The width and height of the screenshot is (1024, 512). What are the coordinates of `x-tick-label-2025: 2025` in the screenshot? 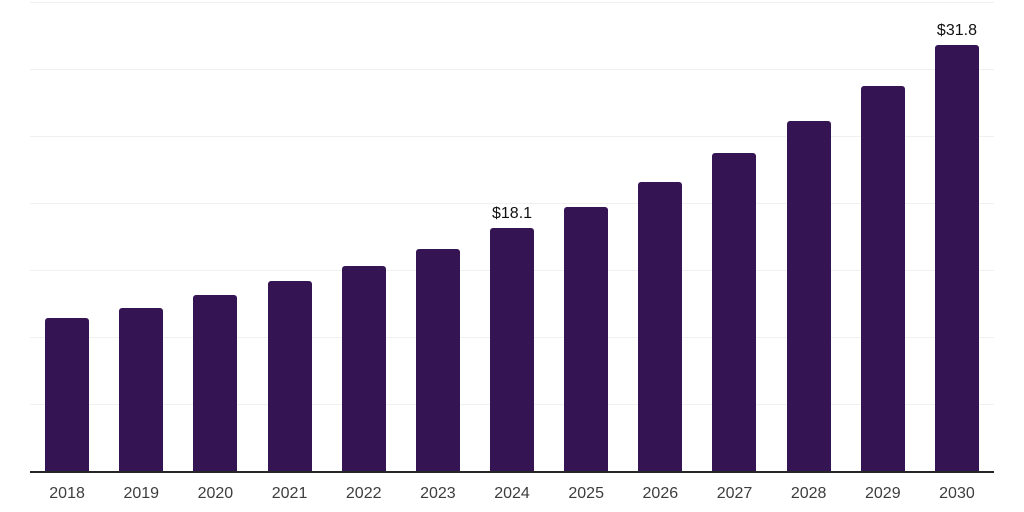 It's located at (586, 493).